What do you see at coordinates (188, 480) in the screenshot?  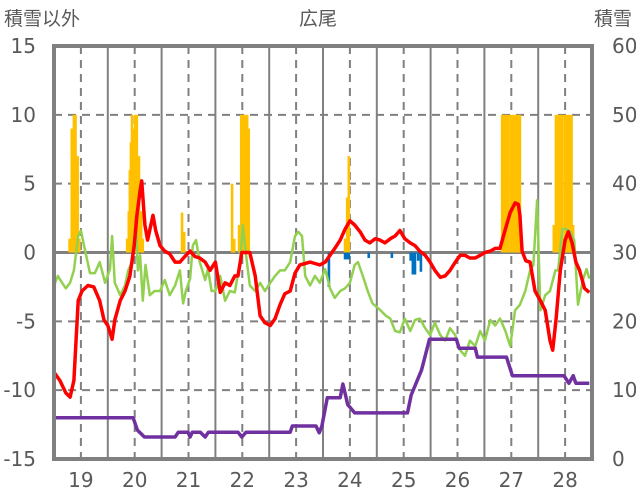 I see `x-tick: 21` at bounding box center [188, 480].